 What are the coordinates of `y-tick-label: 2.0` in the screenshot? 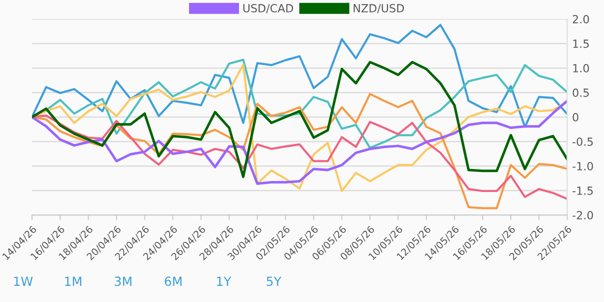 It's located at (580, 19).